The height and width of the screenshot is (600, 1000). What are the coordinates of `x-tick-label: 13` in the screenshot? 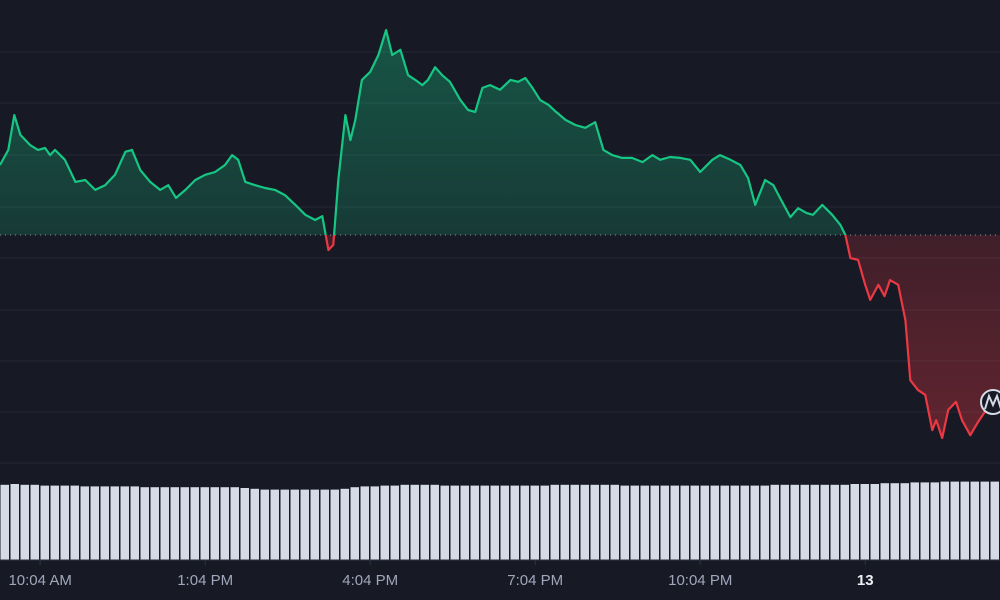 It's located at (865, 580).